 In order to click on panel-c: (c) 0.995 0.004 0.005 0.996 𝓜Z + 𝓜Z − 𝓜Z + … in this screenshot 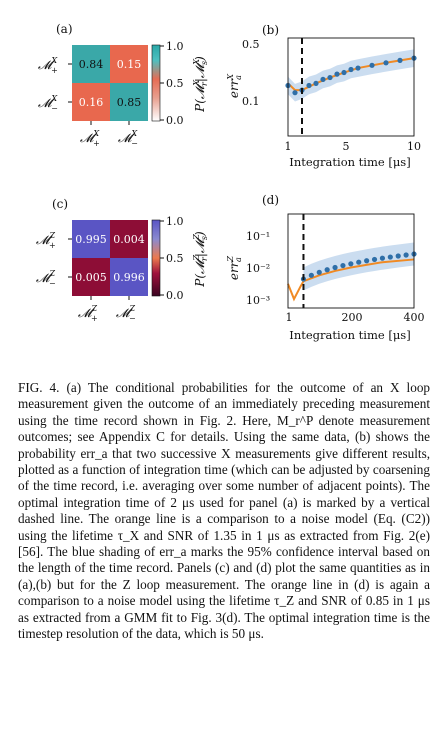, I will do `click(122, 260)`.